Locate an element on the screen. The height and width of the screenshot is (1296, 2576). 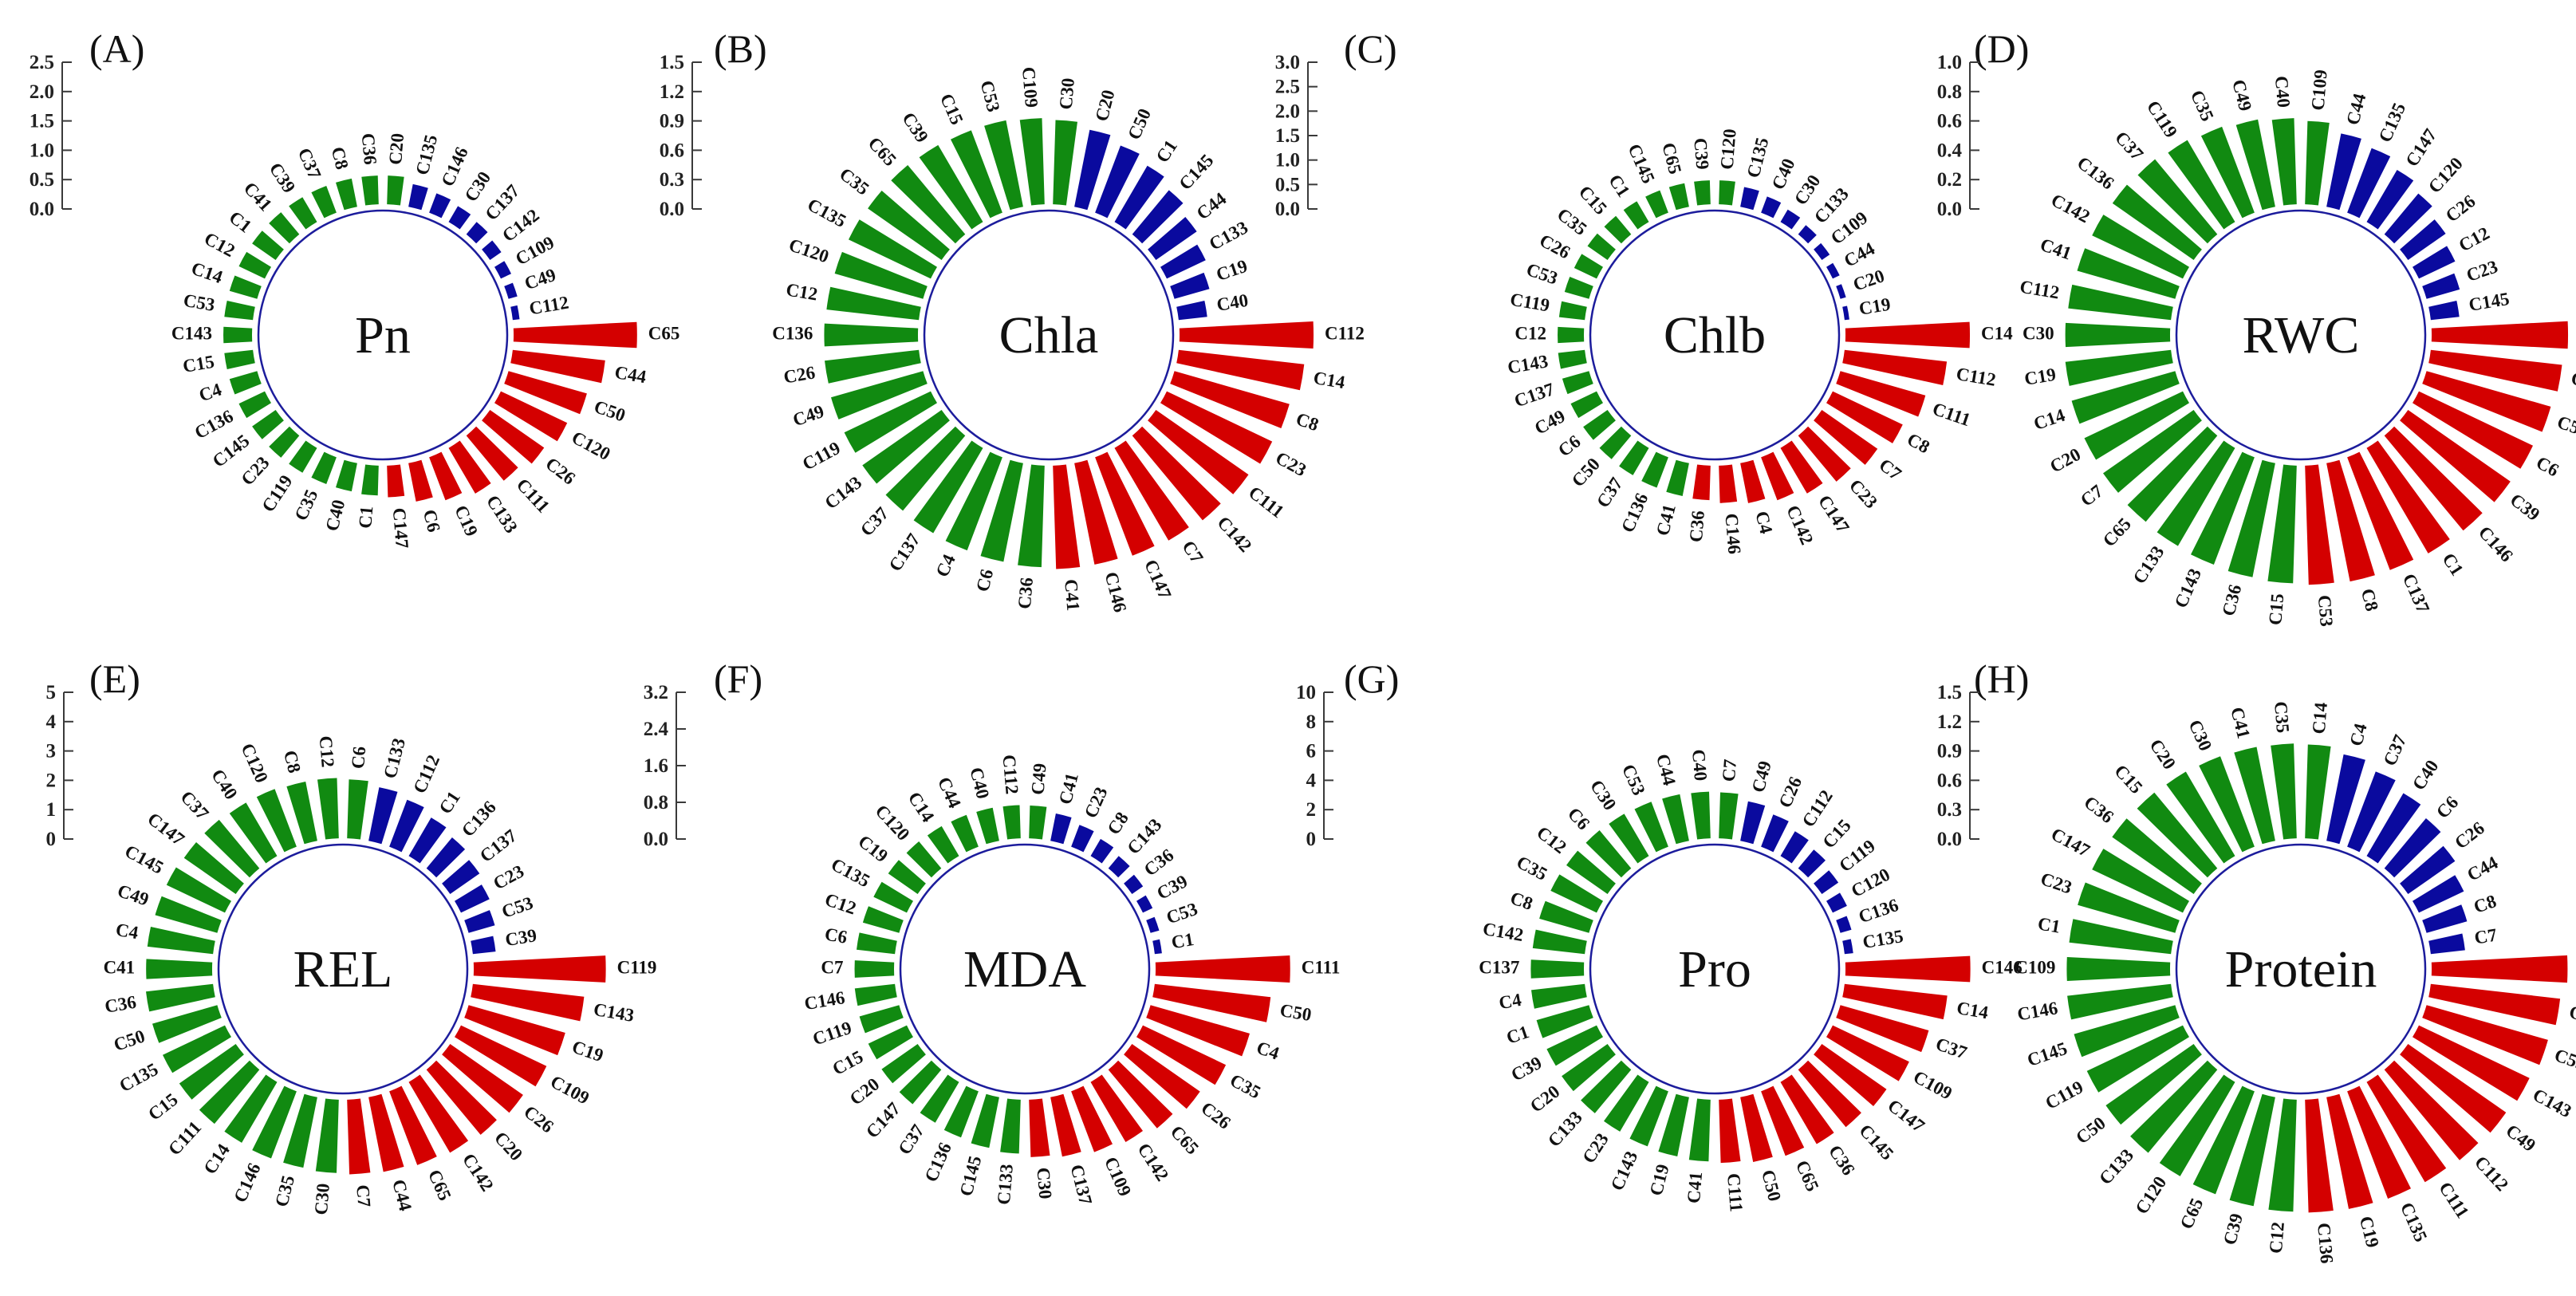
category-label: C143 is located at coordinates (843, 492).